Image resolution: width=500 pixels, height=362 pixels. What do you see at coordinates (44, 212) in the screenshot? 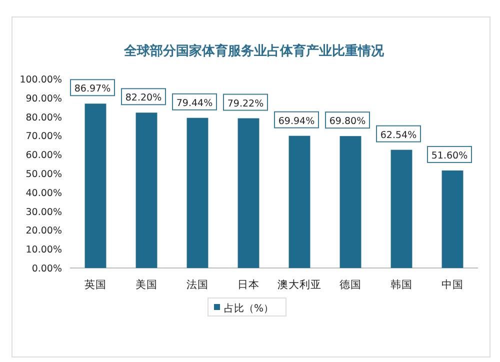
I see `y-tick-label: 30.00%` at bounding box center [44, 212].